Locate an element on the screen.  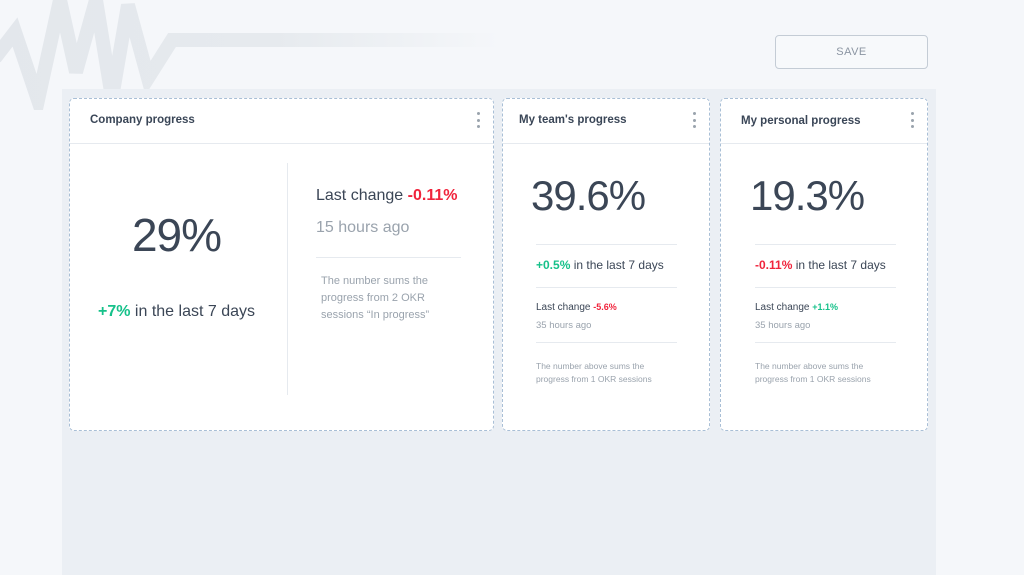
company-last-change: Last change -0.11% is located at coordinates (386, 196).